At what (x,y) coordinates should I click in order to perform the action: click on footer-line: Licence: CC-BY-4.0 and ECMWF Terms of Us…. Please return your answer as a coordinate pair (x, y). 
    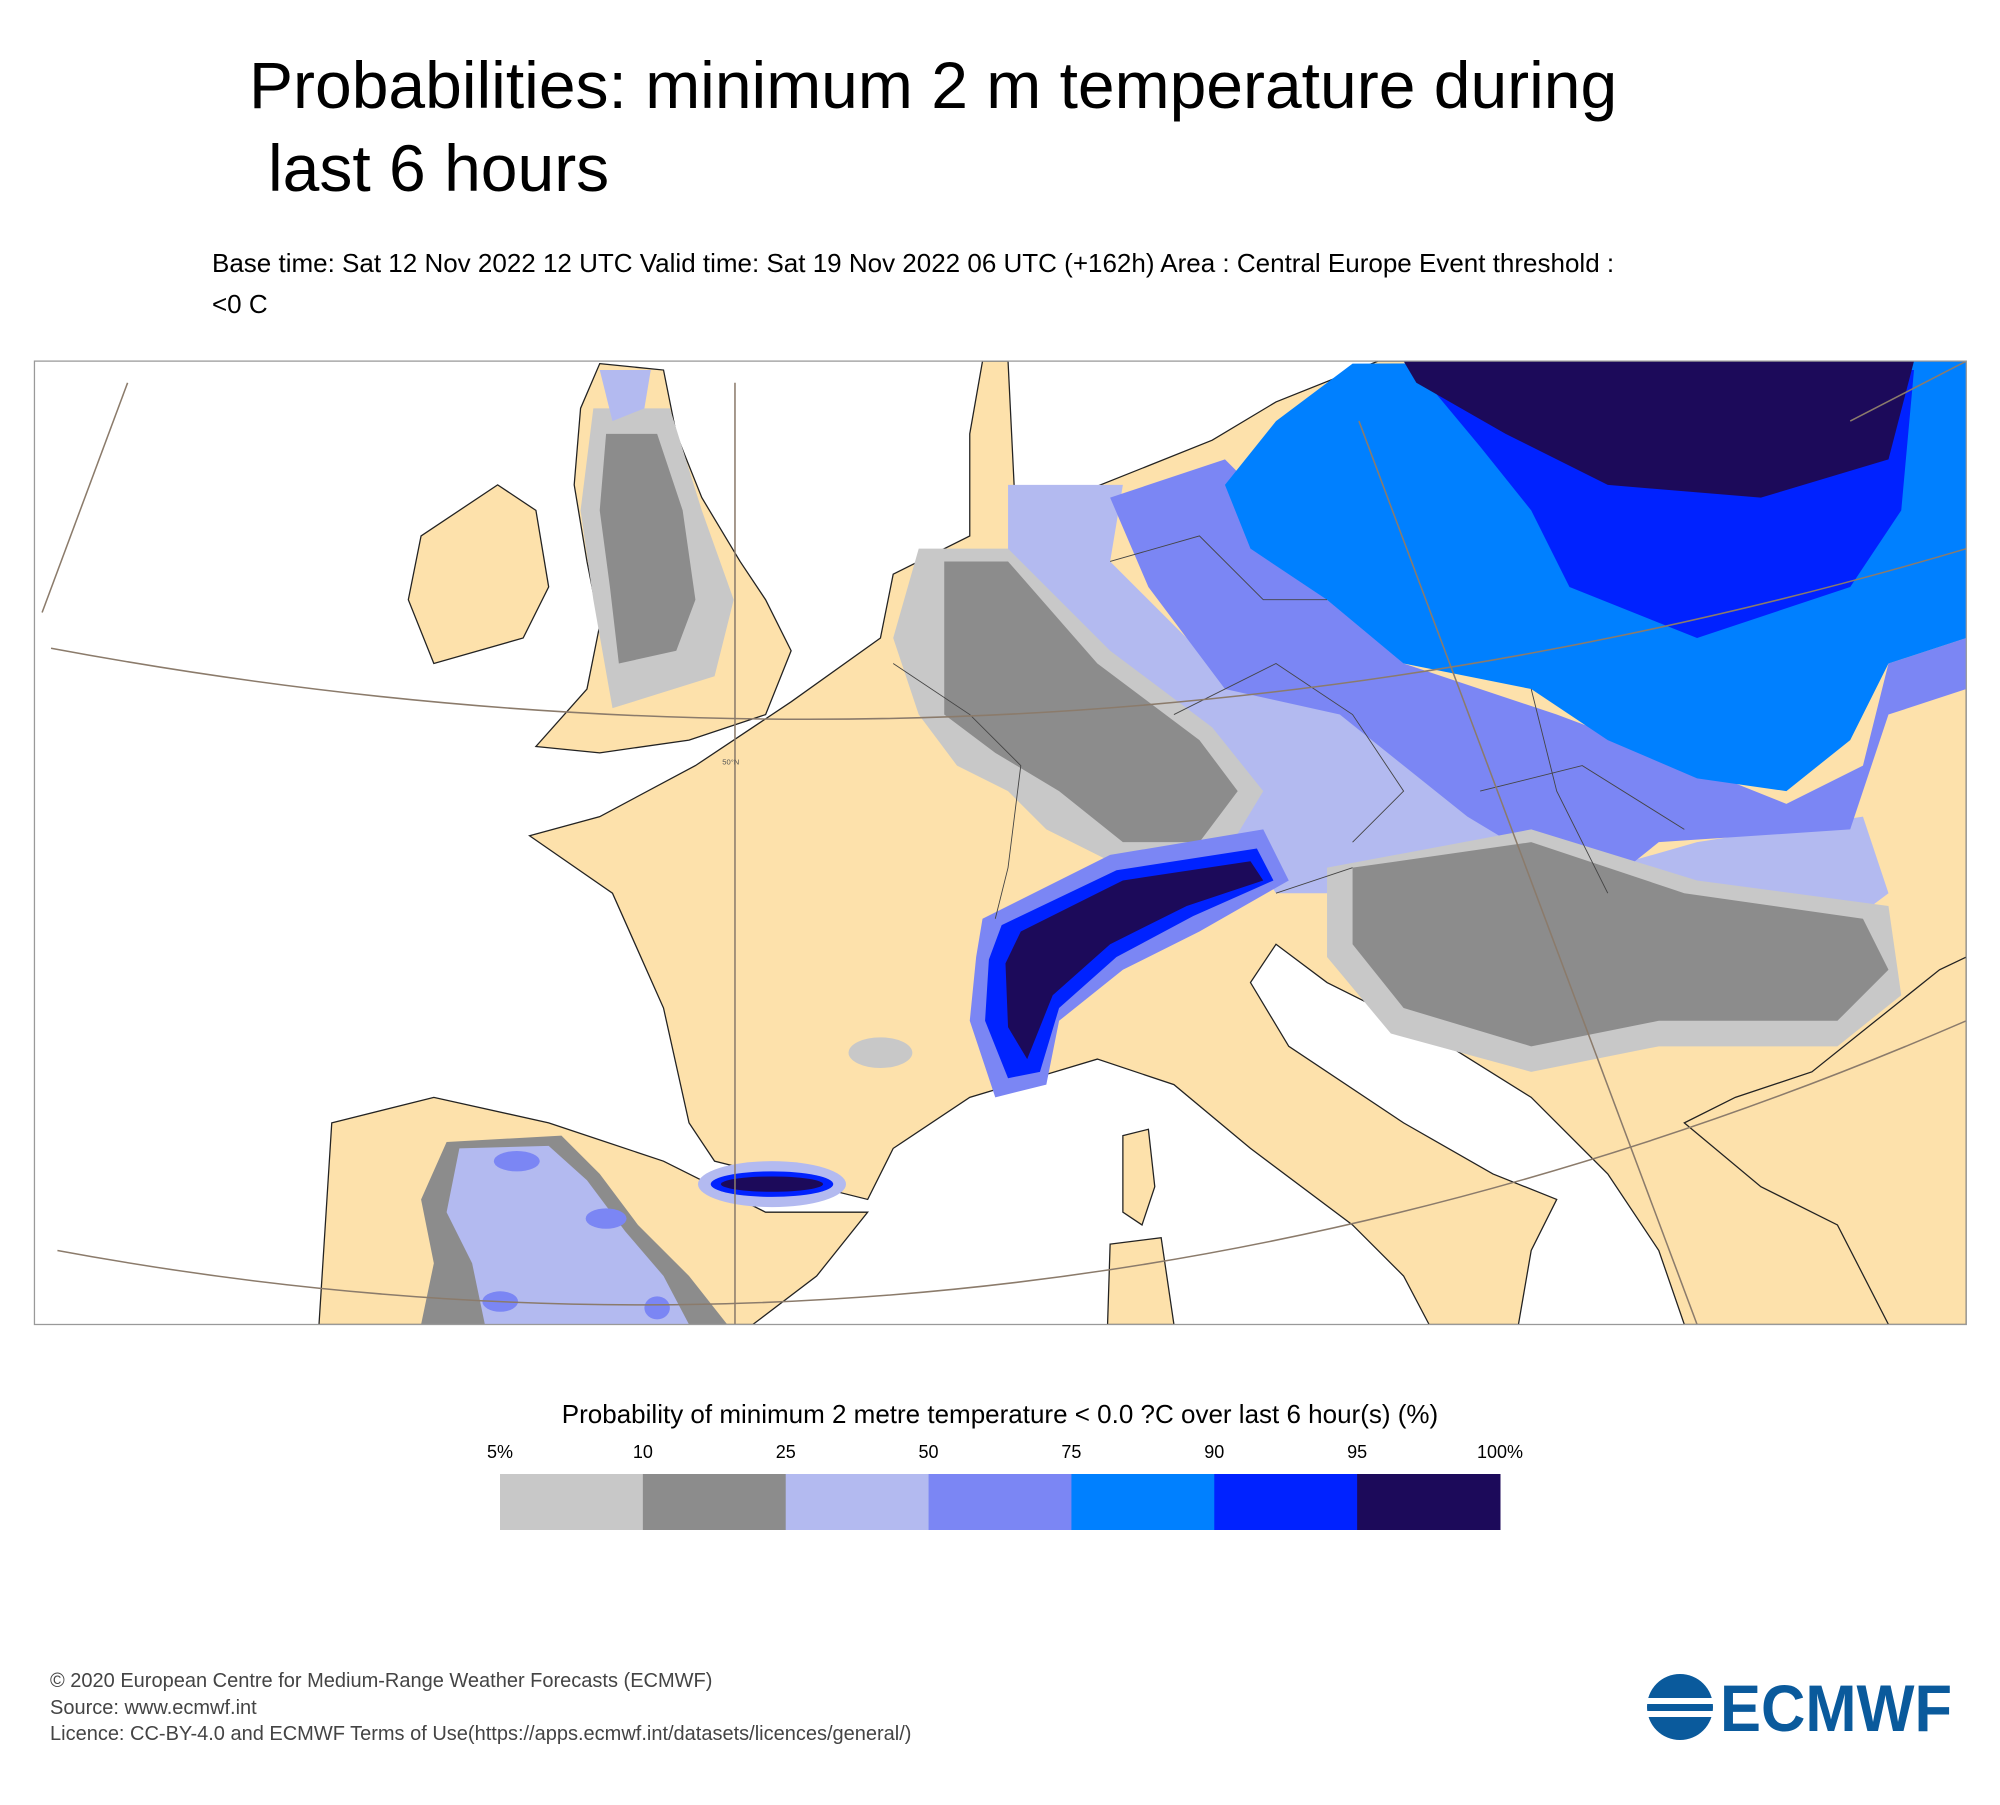
    Looking at the image, I should click on (480, 1734).